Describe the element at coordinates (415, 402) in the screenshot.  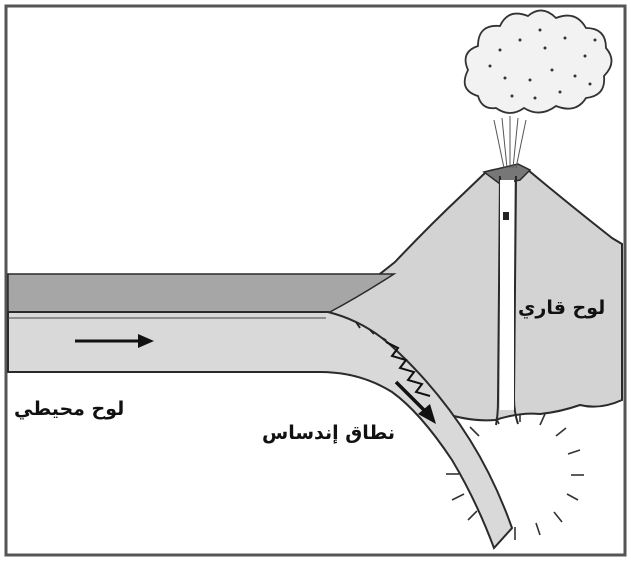
I see `subduction-arrow-icon` at that location.